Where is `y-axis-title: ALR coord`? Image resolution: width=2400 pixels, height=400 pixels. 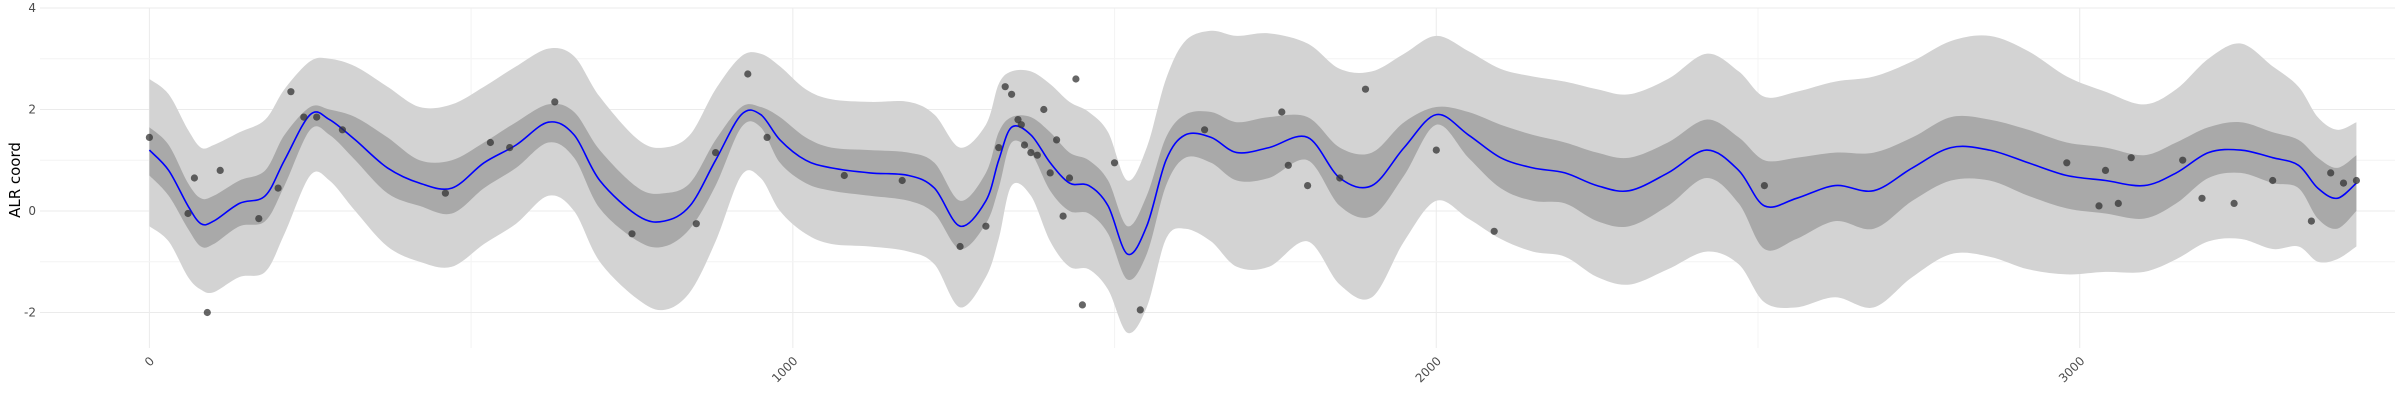
y-axis-title: ALR coord is located at coordinates (15, 180).